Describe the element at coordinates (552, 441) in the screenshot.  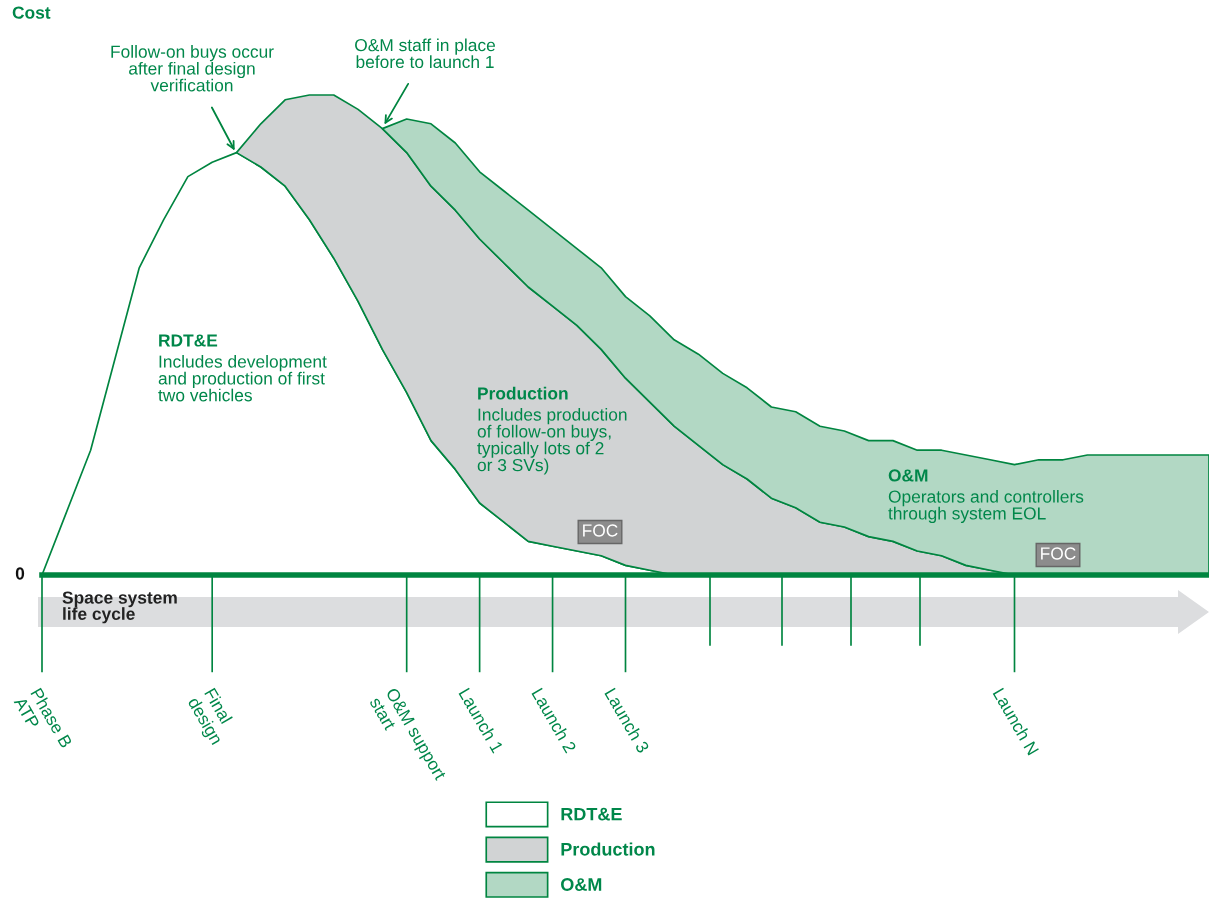
I see `annotation: Includes production of follow-on buys, typically lots of 2 or 3 SVs)` at that location.